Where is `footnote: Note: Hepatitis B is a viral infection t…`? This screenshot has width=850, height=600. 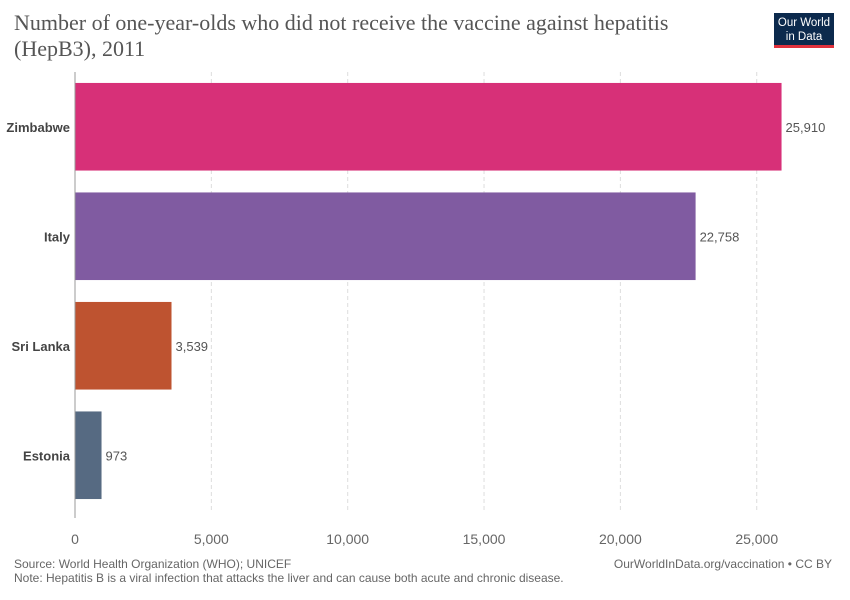
footnote: Note: Hepatitis B is a viral infection t… is located at coordinates (289, 578).